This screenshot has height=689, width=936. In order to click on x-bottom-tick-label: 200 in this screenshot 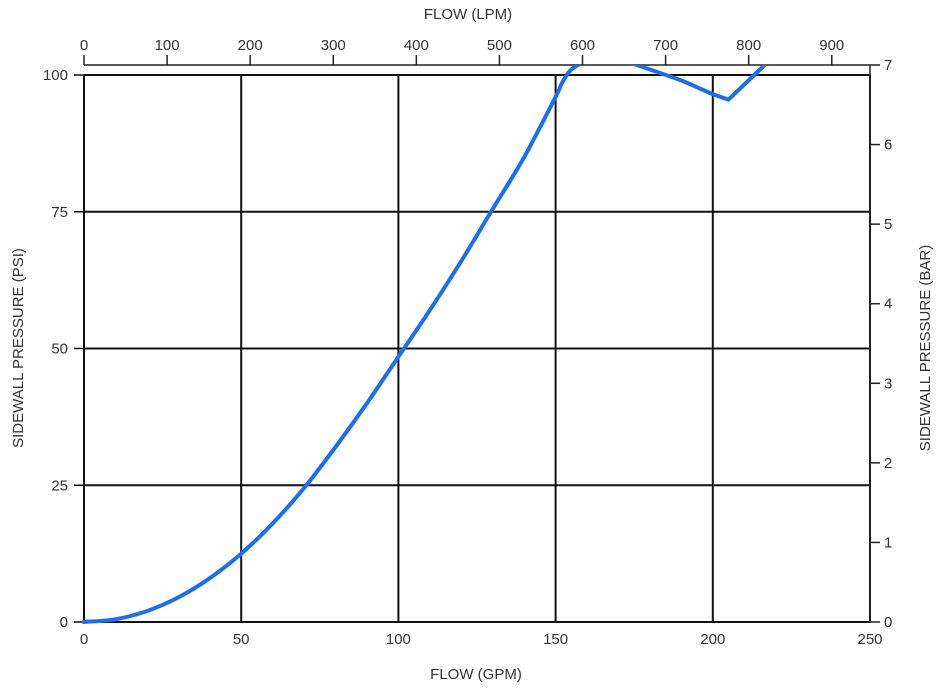, I will do `click(712, 639)`.